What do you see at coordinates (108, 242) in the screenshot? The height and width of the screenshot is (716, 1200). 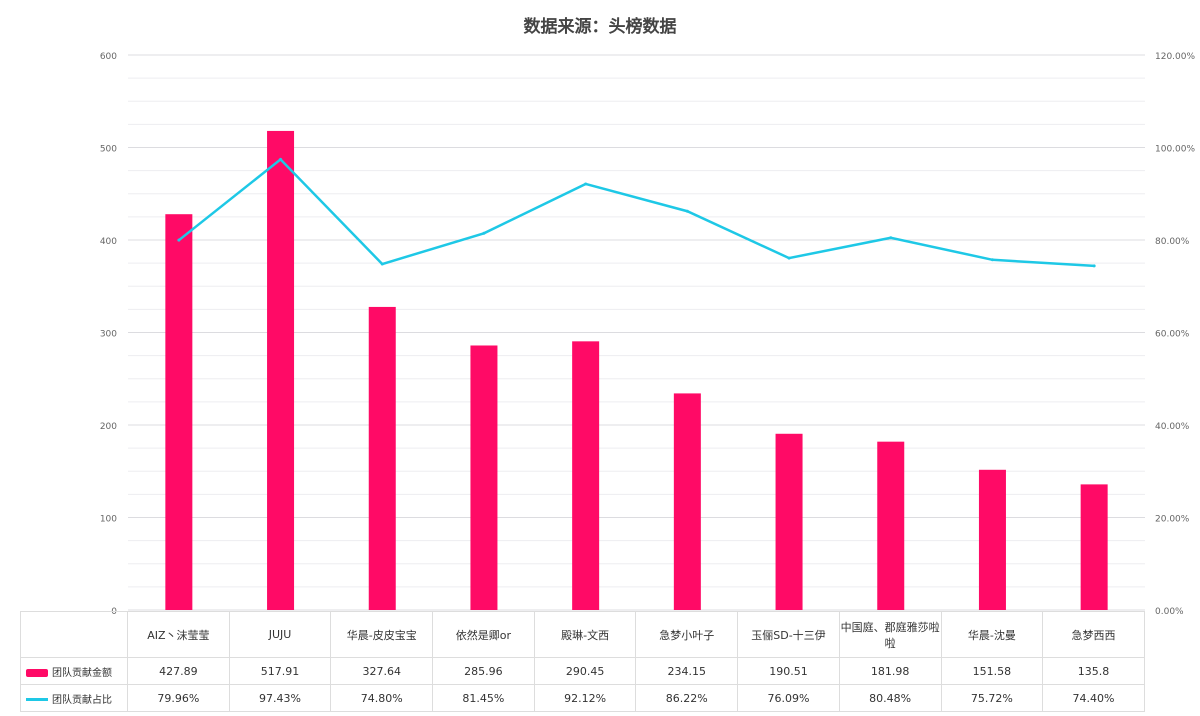 I see `y-tick-label: 400` at bounding box center [108, 242].